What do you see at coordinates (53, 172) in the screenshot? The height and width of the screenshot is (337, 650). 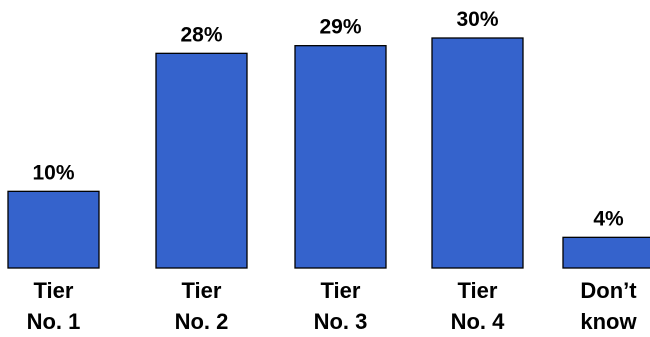 I see `value-label-1: 10%` at bounding box center [53, 172].